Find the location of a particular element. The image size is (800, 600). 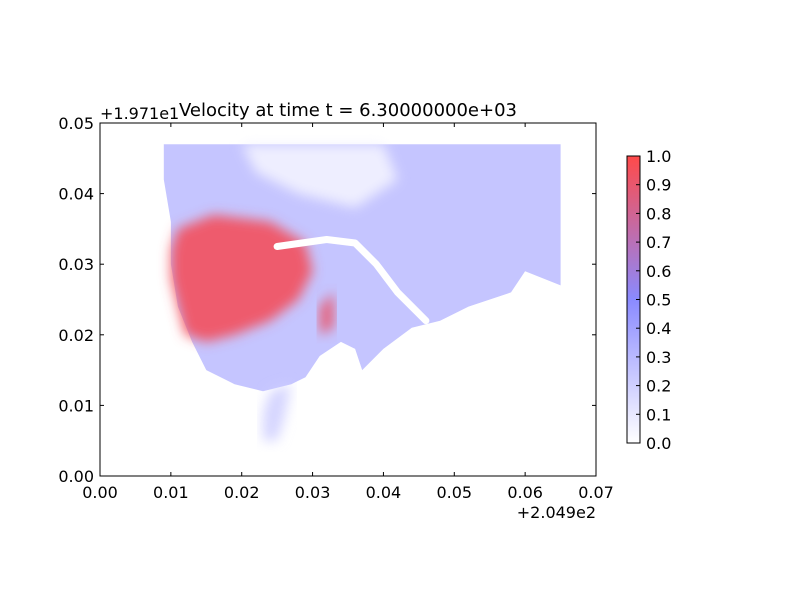

colorbar-tick-label: 0.0 is located at coordinates (658, 443).